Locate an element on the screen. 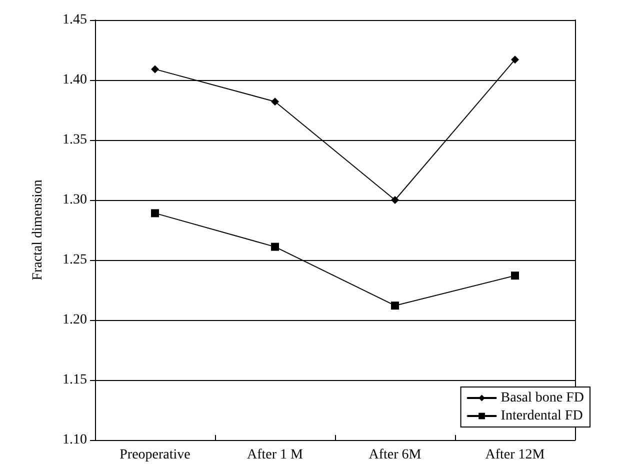  legend-label: Interdental FD is located at coordinates (541, 416).